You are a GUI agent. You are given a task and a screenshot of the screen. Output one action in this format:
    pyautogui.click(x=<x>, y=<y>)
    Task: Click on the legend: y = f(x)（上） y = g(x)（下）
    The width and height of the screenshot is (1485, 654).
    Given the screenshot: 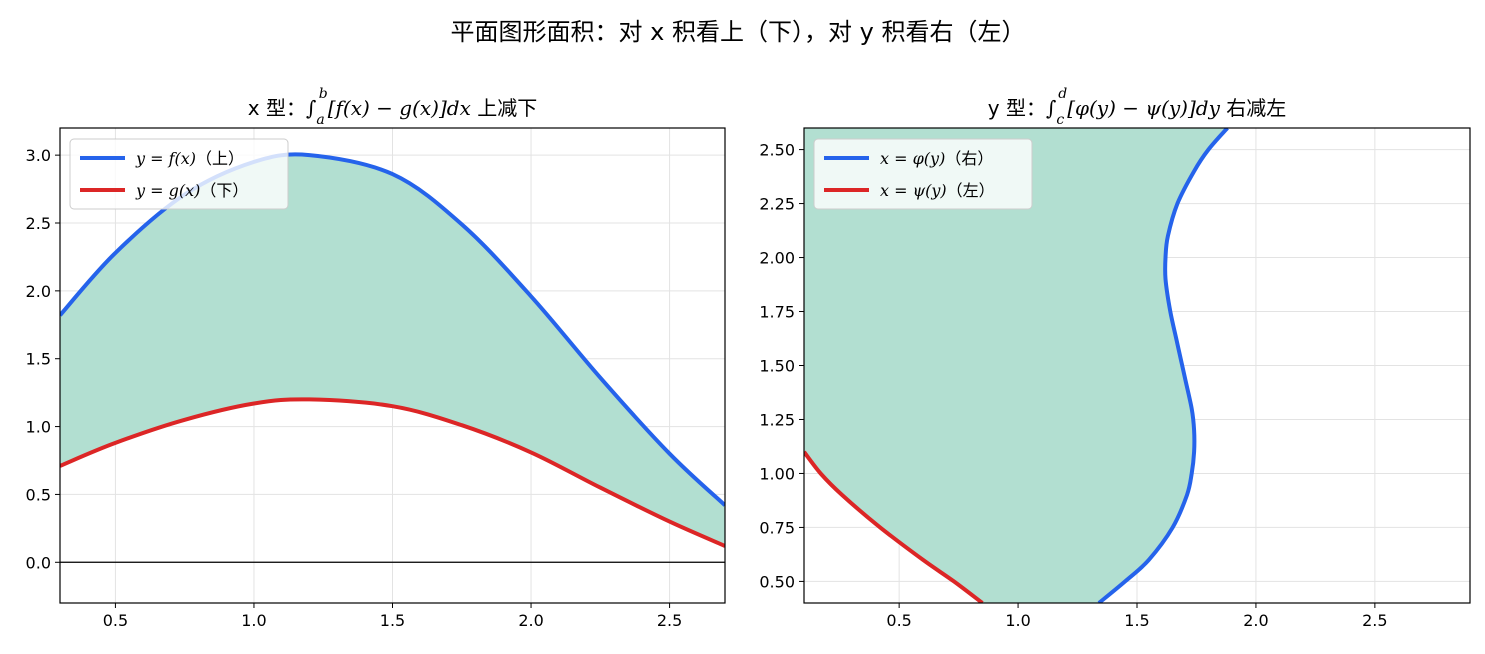 What is the action you would take?
    pyautogui.click(x=179, y=174)
    